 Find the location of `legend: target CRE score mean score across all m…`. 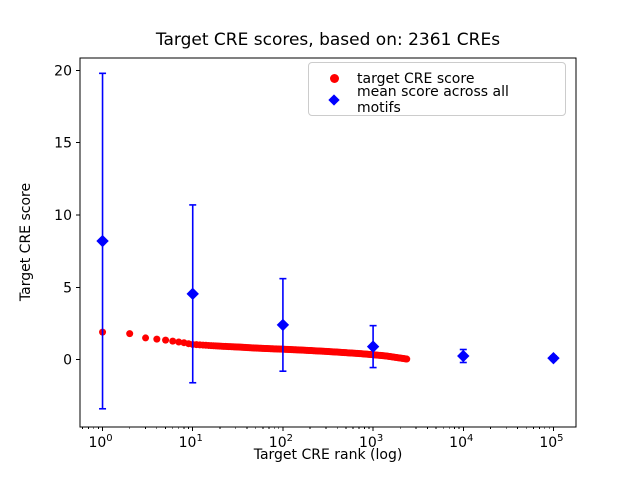

legend: target CRE score mean score across all m… is located at coordinates (437, 89).